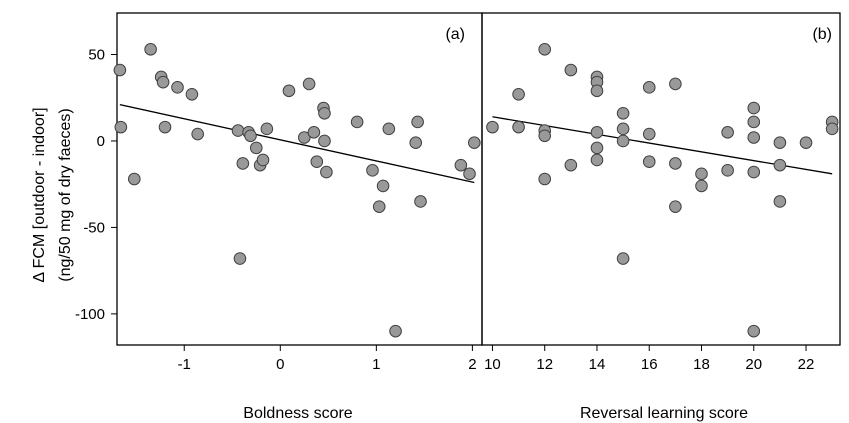  What do you see at coordinates (65, 194) in the screenshot?
I see `y-axis-title-line2: (ng/50 mg of dry faeces)` at bounding box center [65, 194].